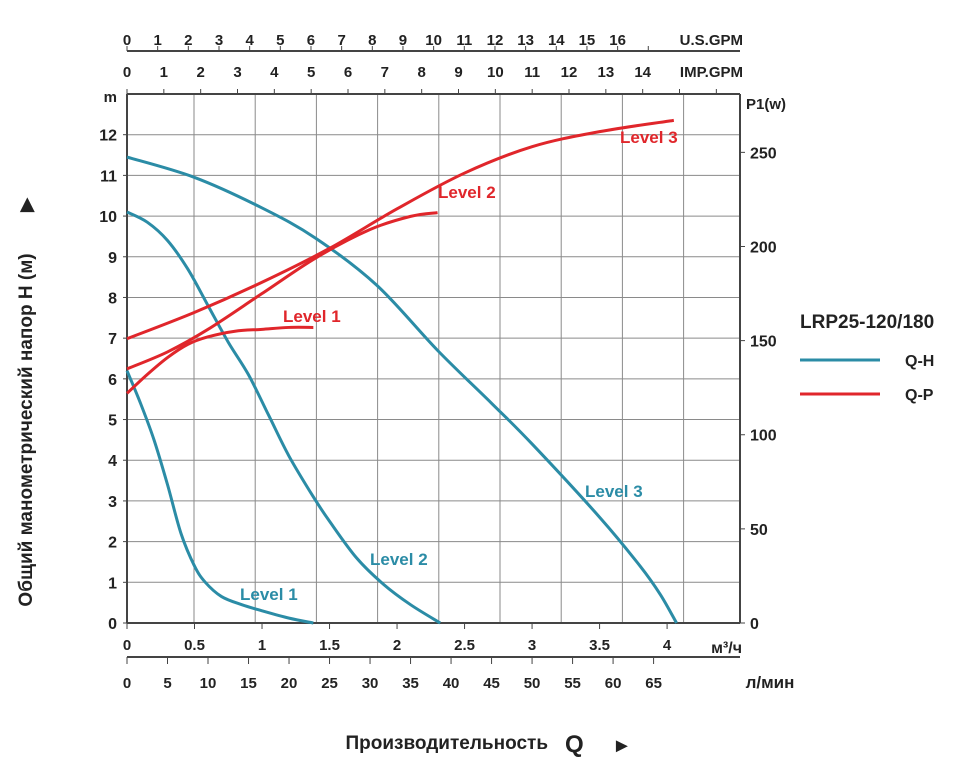 The width and height of the screenshot is (975, 767). What do you see at coordinates (341, 40) in the screenshot?
I see `usgpm-tick-label: 7` at bounding box center [341, 40].